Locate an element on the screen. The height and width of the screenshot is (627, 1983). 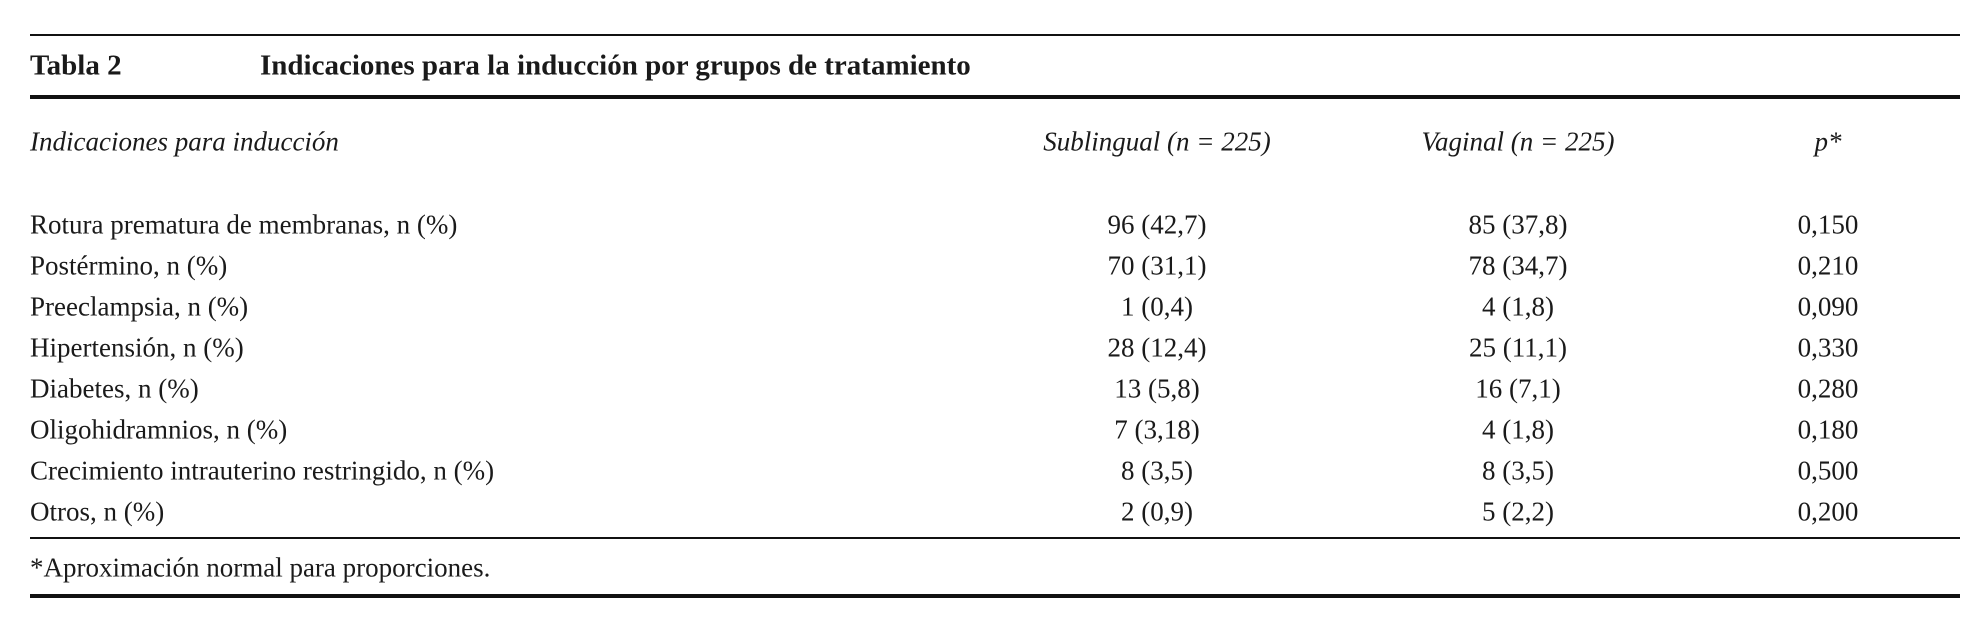
column-header: Sublingual (n = 225) is located at coordinates (1157, 141).